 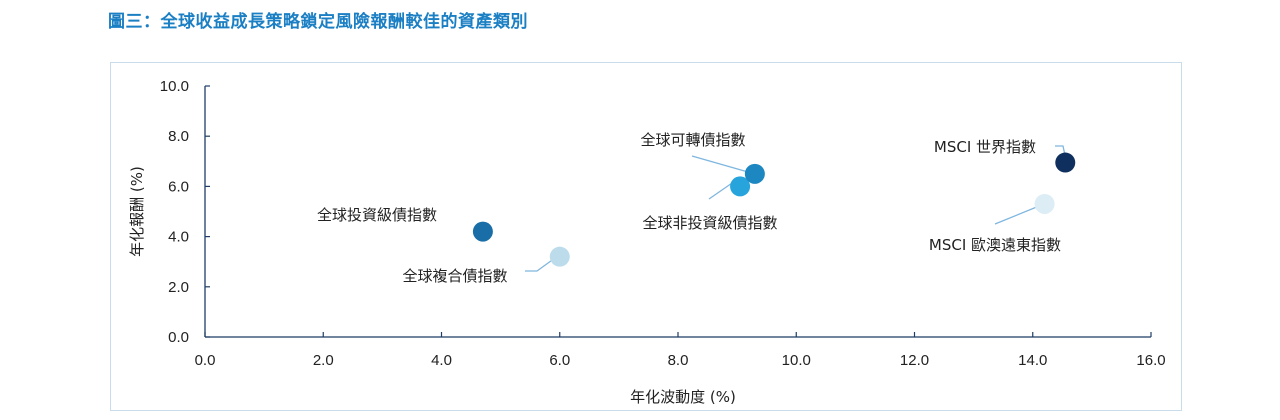 What do you see at coordinates (178, 136) in the screenshot?
I see `y-tick-label: 8.0` at bounding box center [178, 136].